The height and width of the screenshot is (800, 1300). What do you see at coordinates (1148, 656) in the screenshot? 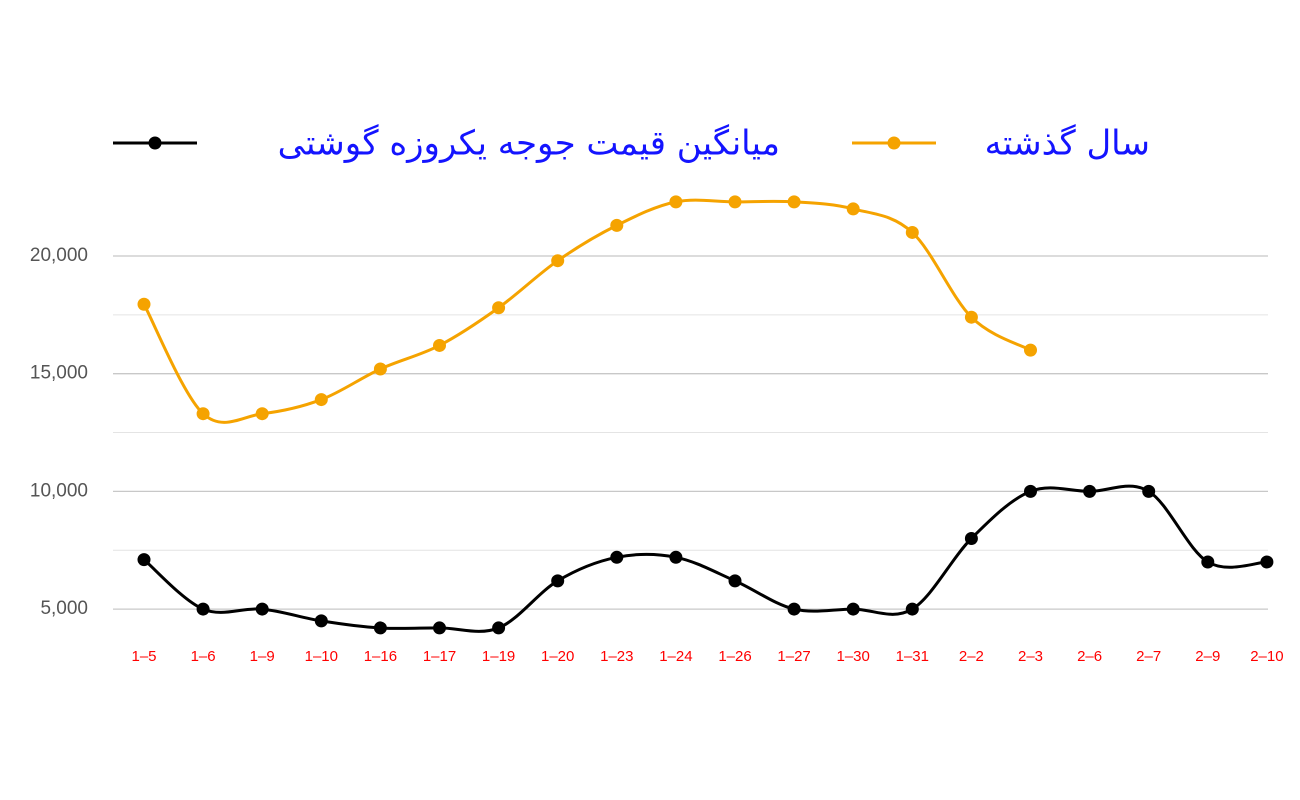
I see `x-tick-label: 2–7` at bounding box center [1148, 656].